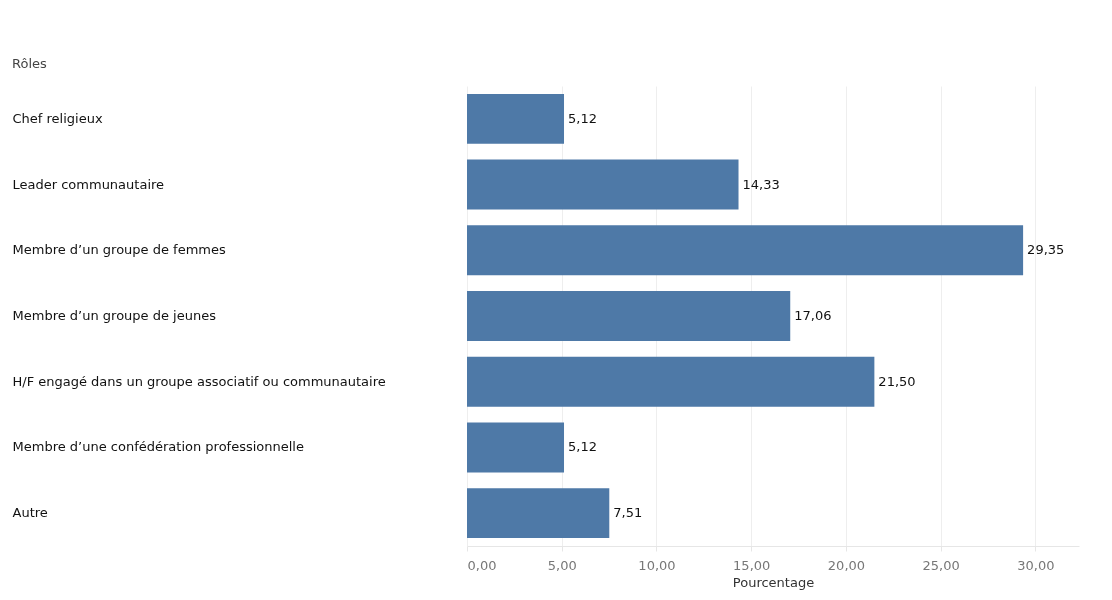 This screenshot has height=600, width=1112. Describe the element at coordinates (114, 315) in the screenshot. I see `y-tick-label: Membre d’un groupe de jeunes` at that location.